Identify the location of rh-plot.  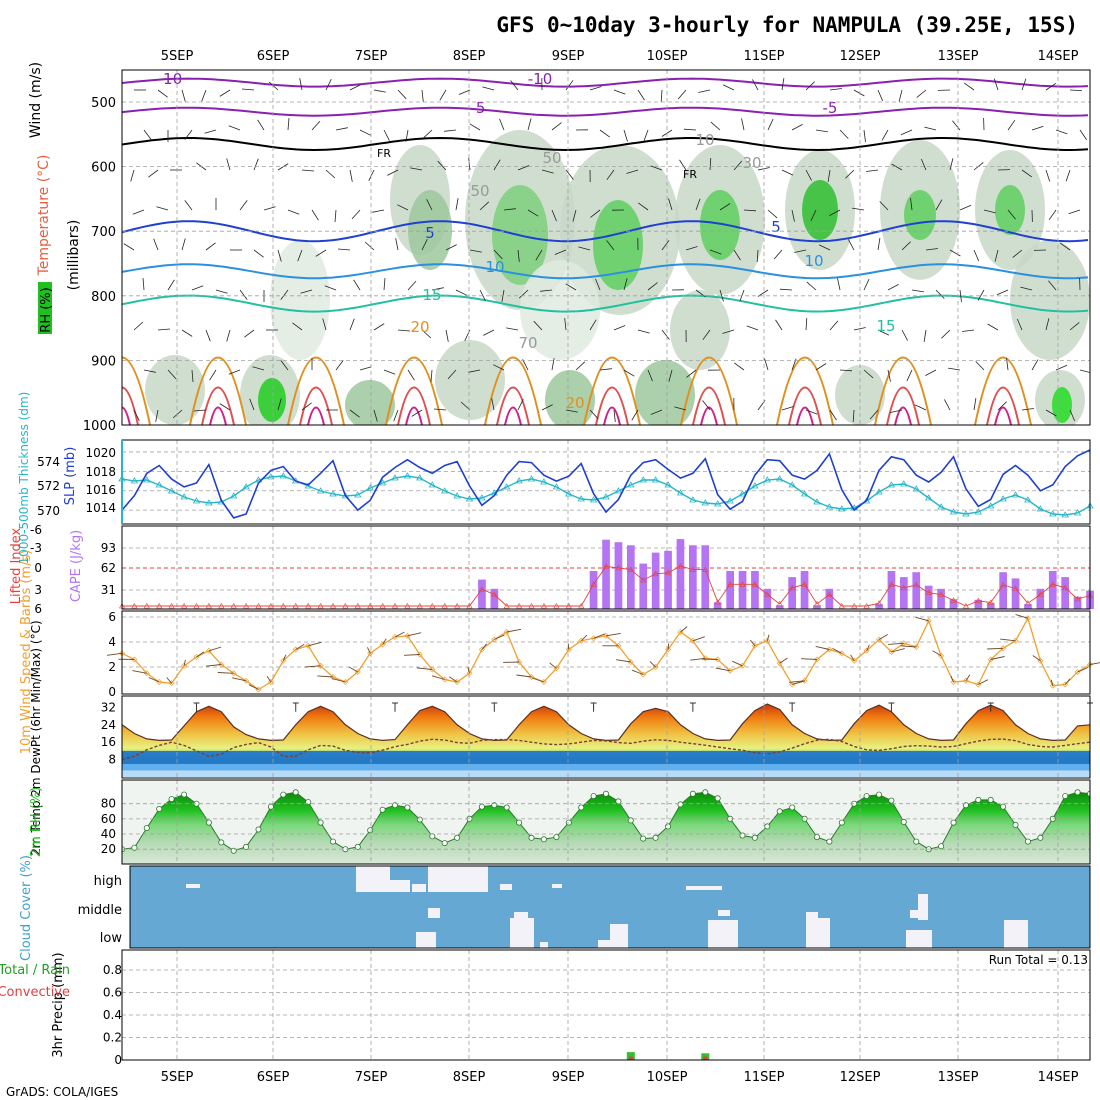
(606, 826).